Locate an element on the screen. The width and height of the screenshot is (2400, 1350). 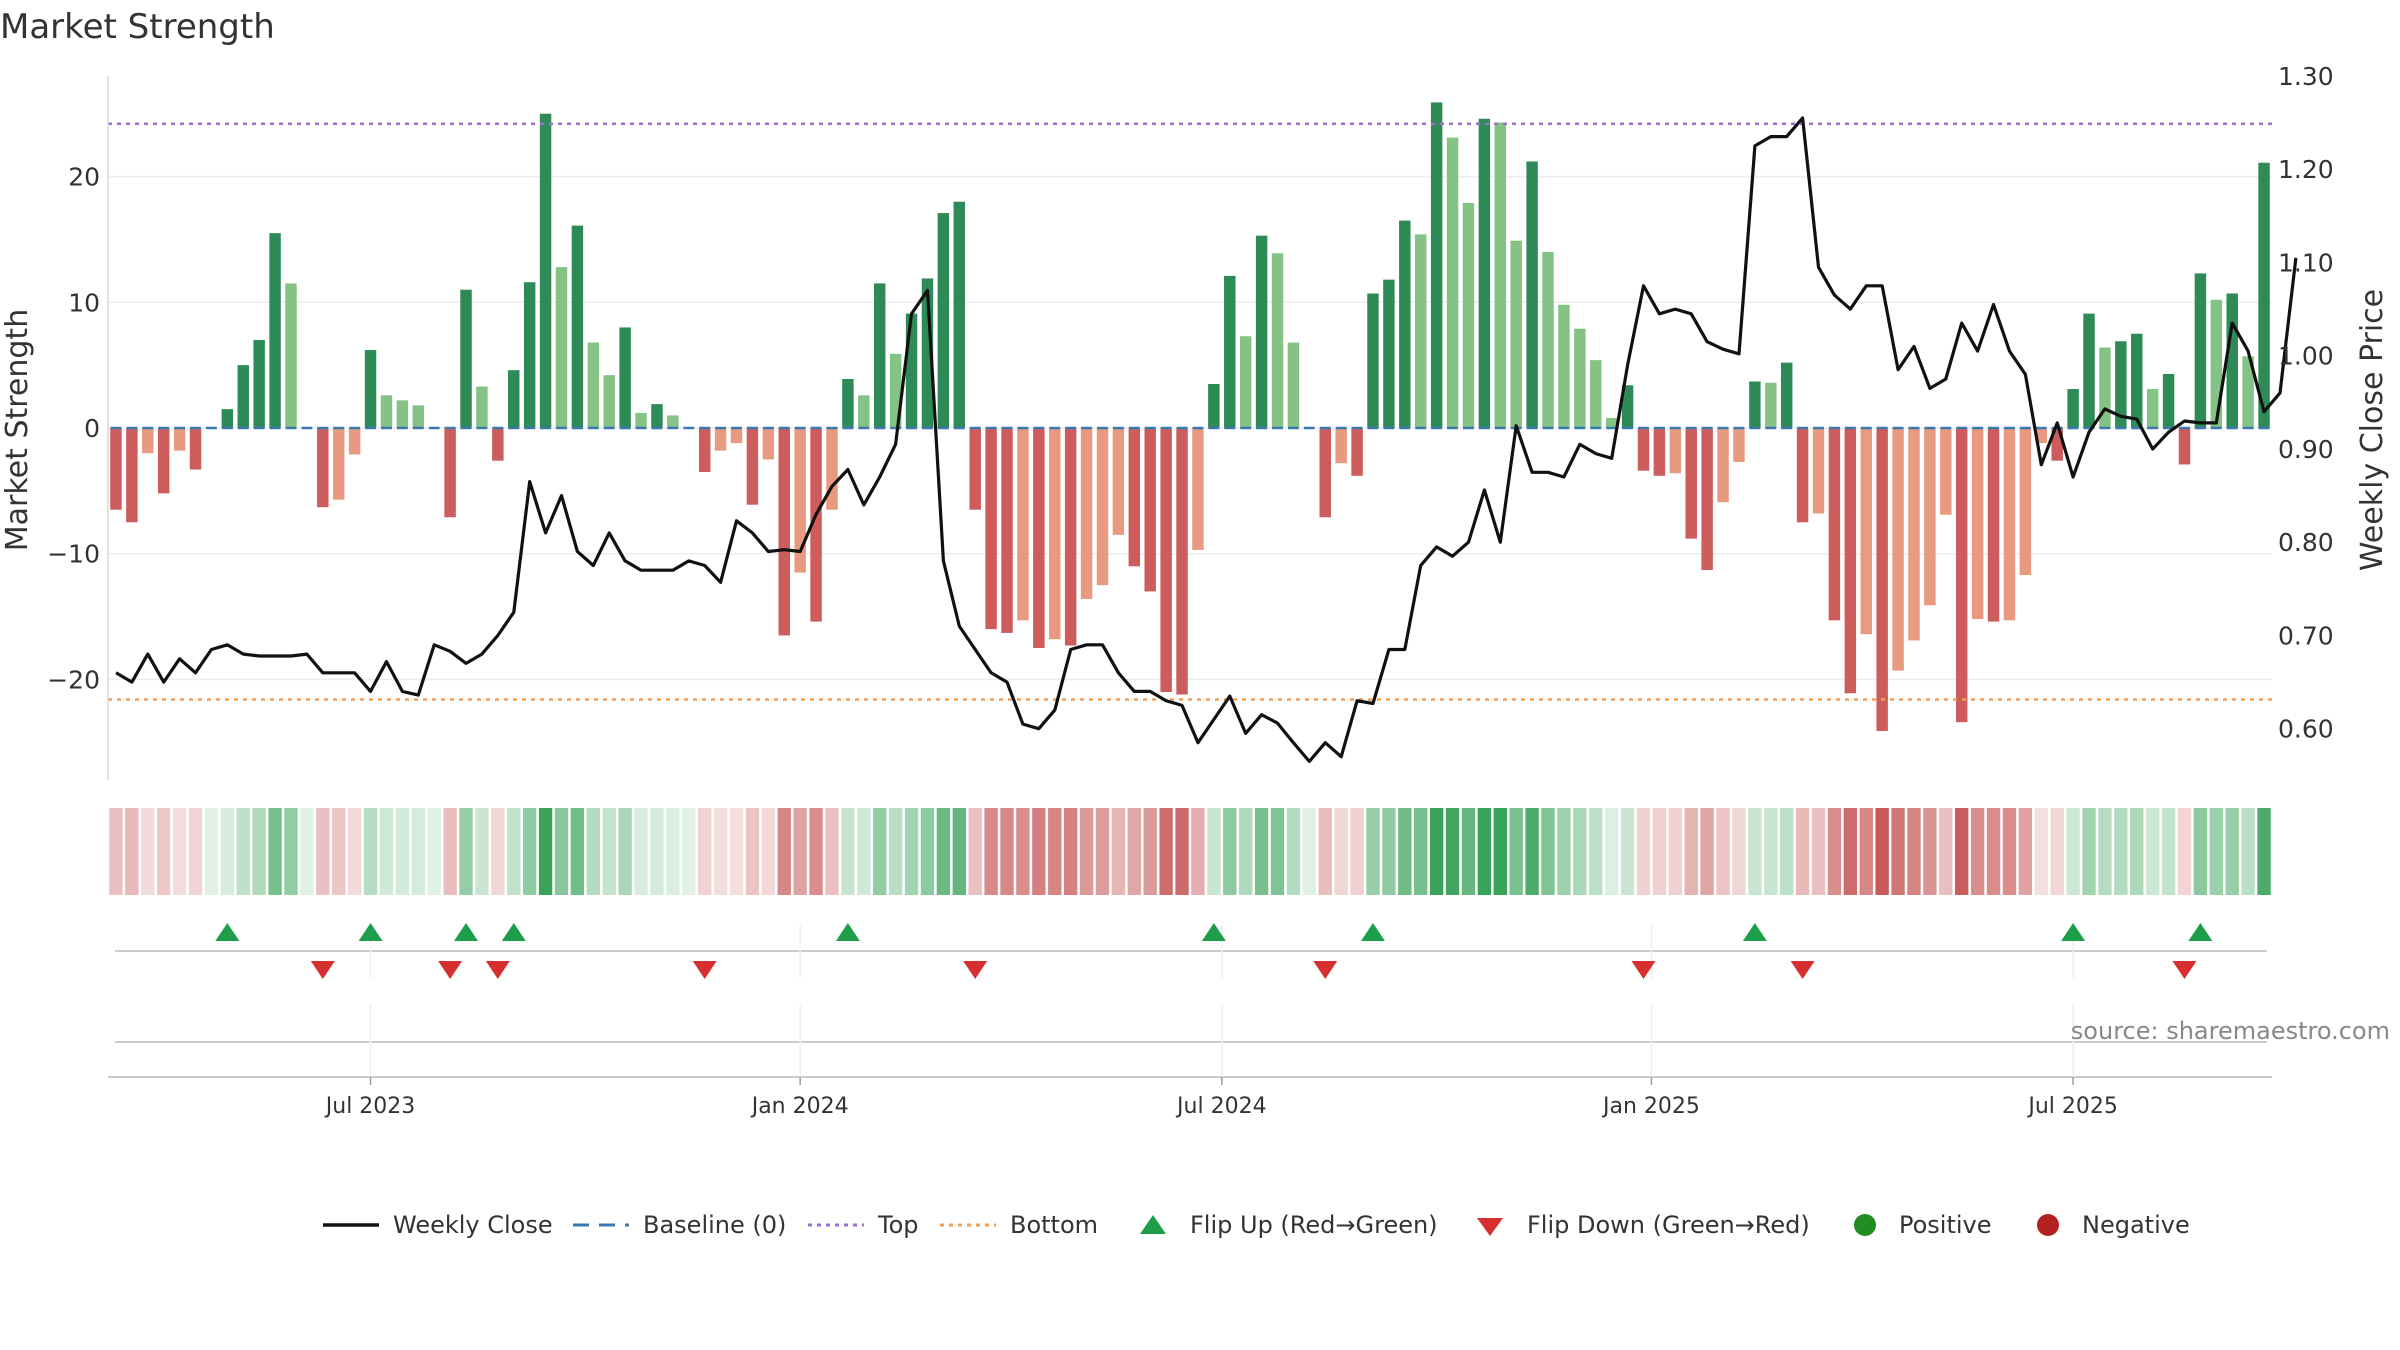
legend-top-label: Top is located at coordinates (898, 1225).